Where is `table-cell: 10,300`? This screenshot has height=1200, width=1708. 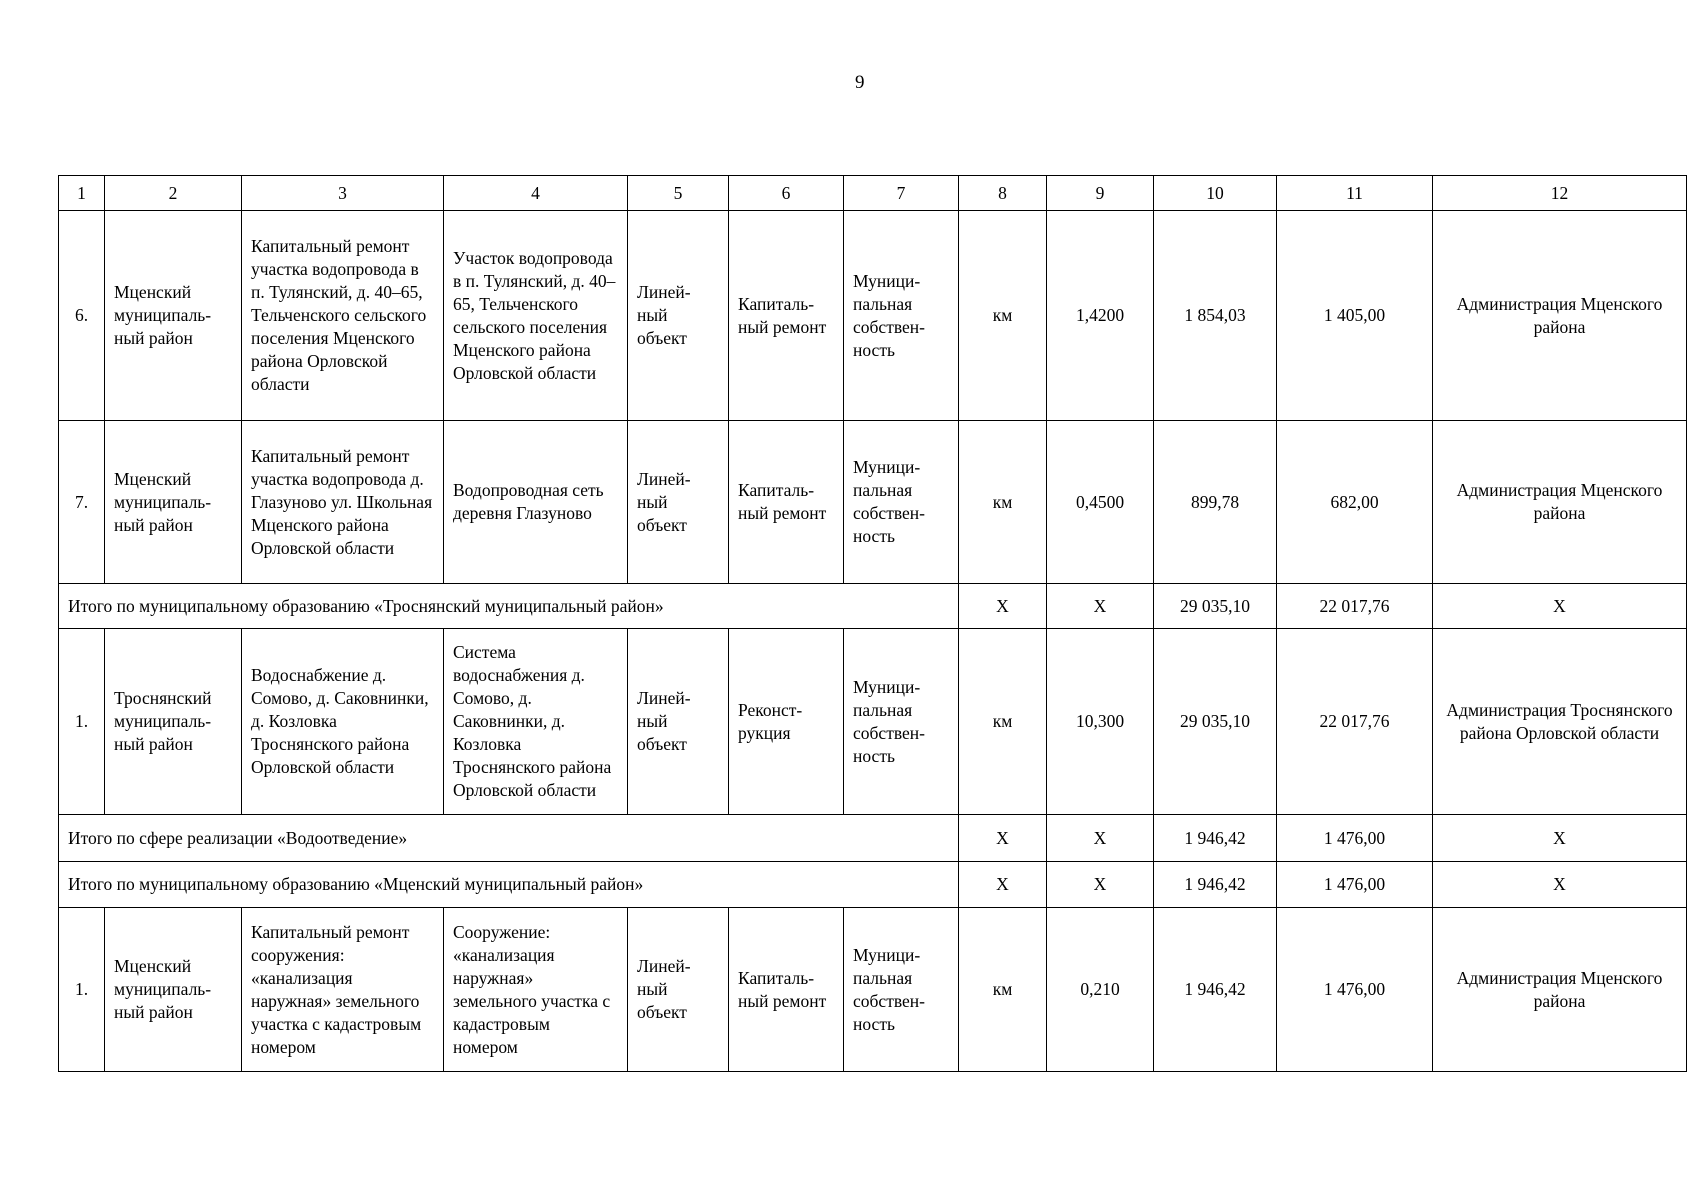
table-cell: 10,300 is located at coordinates (1100, 721).